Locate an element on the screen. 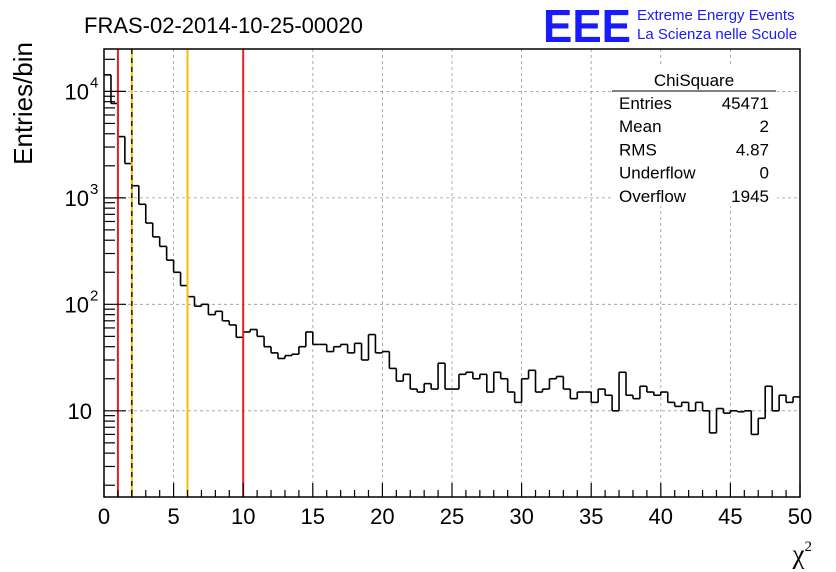 Image resolution: width=836 pixels, height=572 pixels. stats-box-background is located at coordinates (694, 136).